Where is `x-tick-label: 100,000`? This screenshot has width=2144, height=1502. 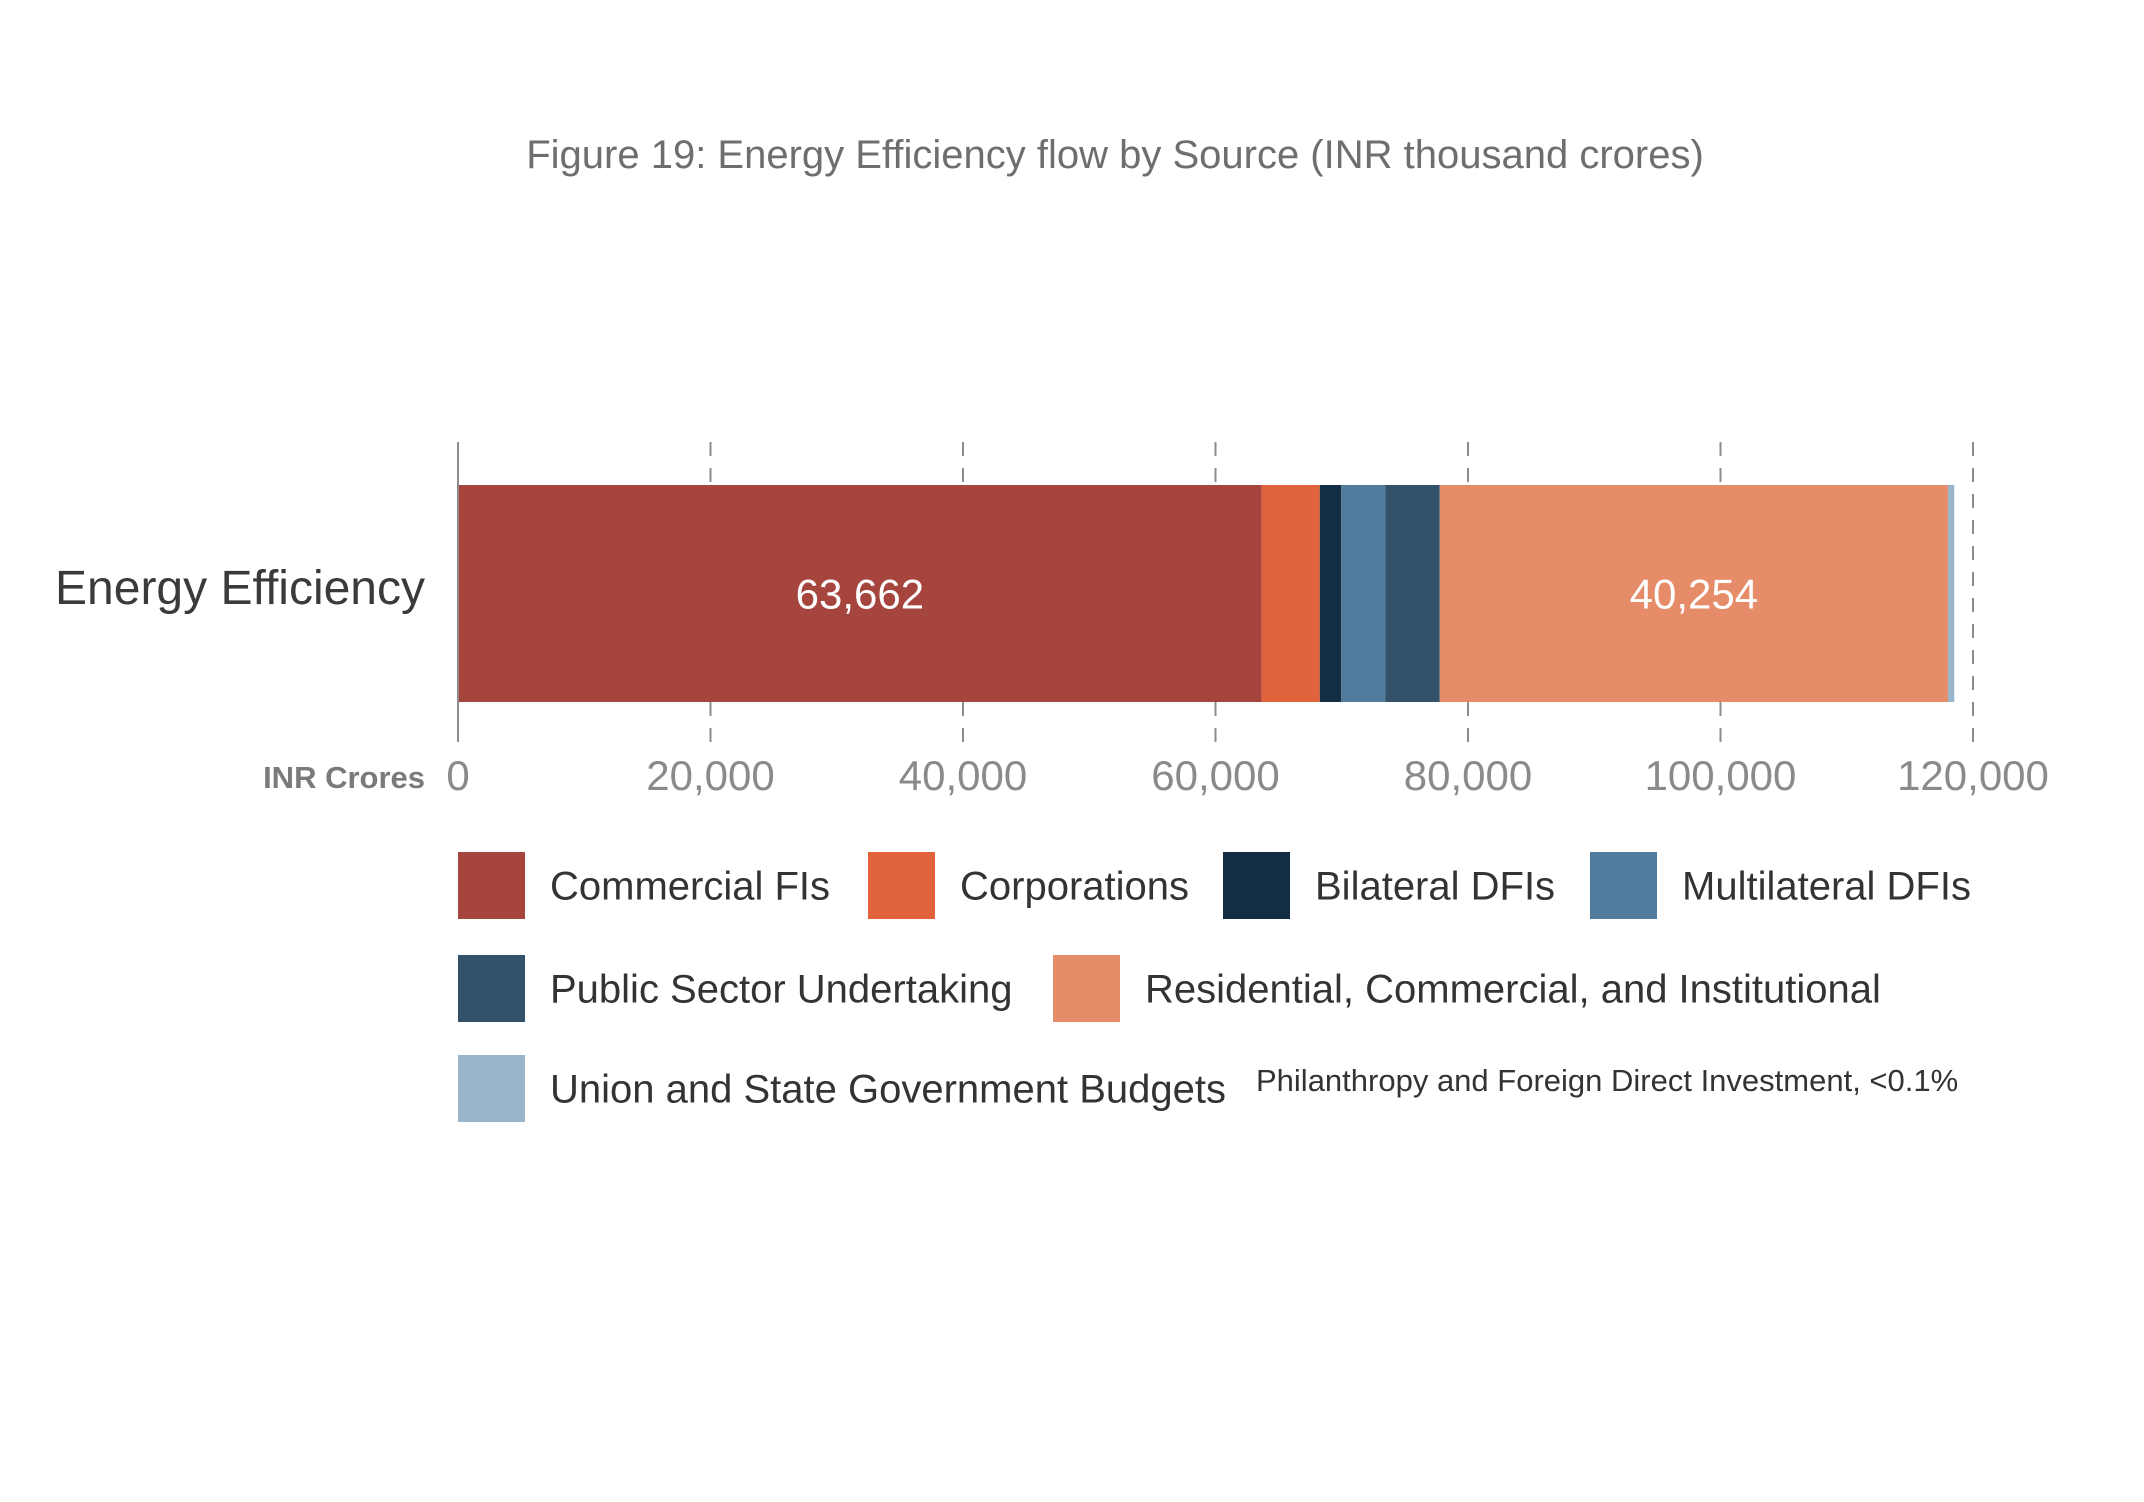
x-tick-label: 100,000 is located at coordinates (1721, 775).